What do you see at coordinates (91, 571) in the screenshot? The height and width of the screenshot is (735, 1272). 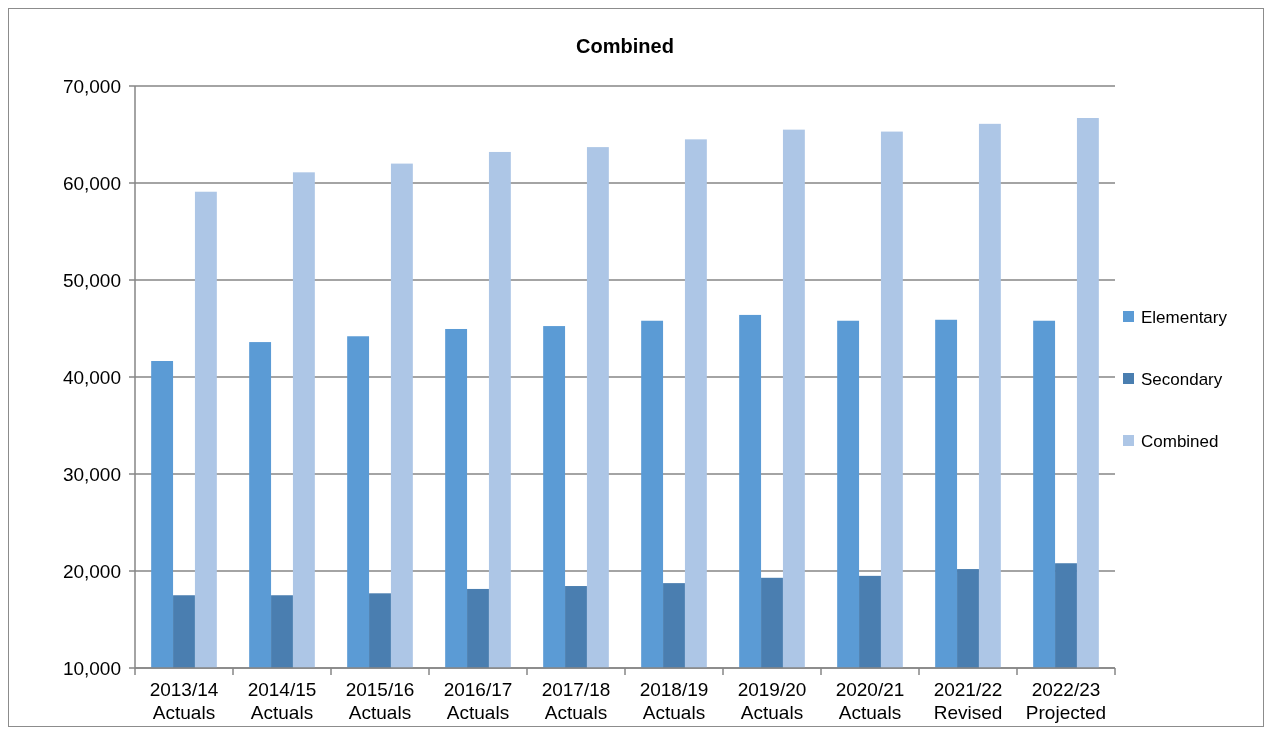 I see `y-tick-label: 20,000` at bounding box center [91, 571].